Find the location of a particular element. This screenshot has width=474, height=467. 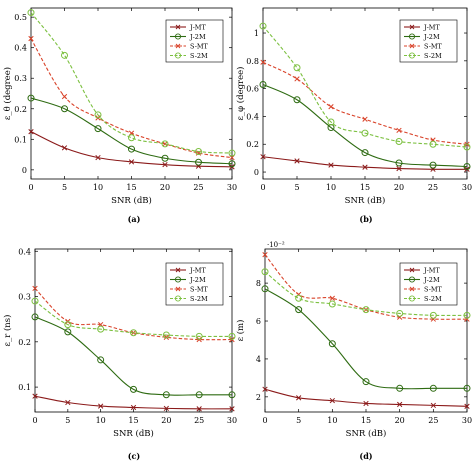

y-axis-label: ε_r (ns) is located at coordinates (7, 331).